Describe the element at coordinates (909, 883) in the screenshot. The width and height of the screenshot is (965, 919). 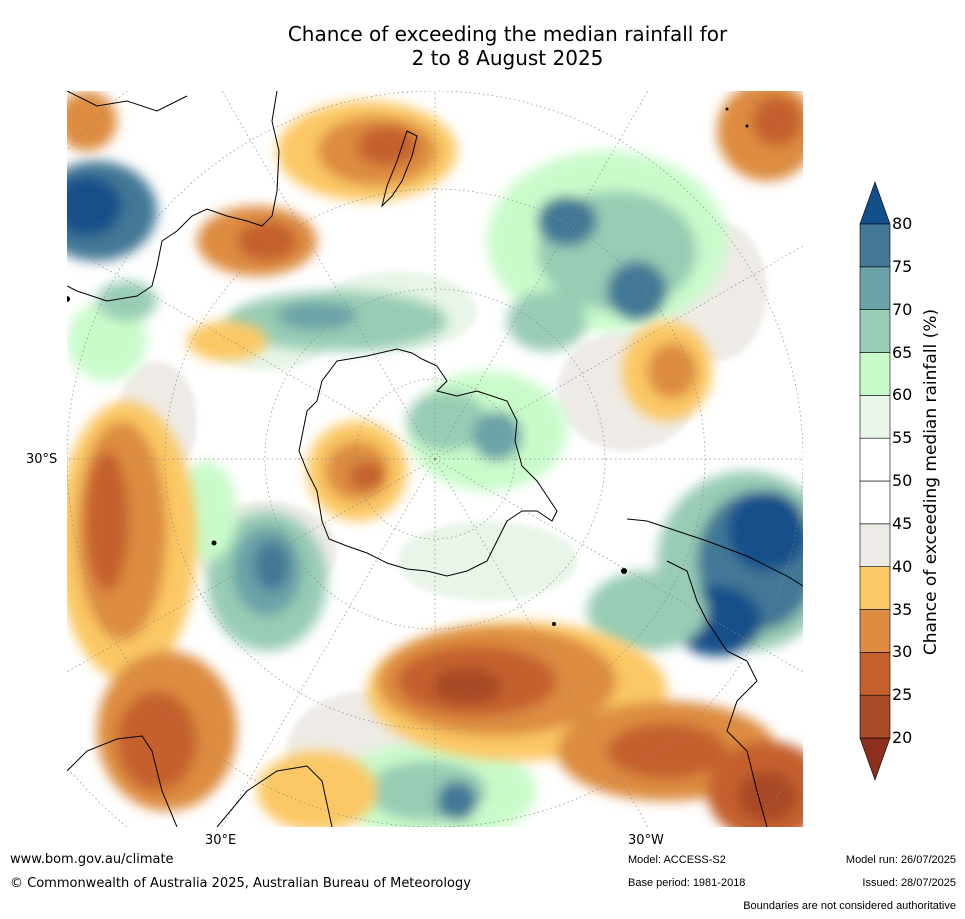
I see `issued-text: Issued: 28/07/2025` at that location.